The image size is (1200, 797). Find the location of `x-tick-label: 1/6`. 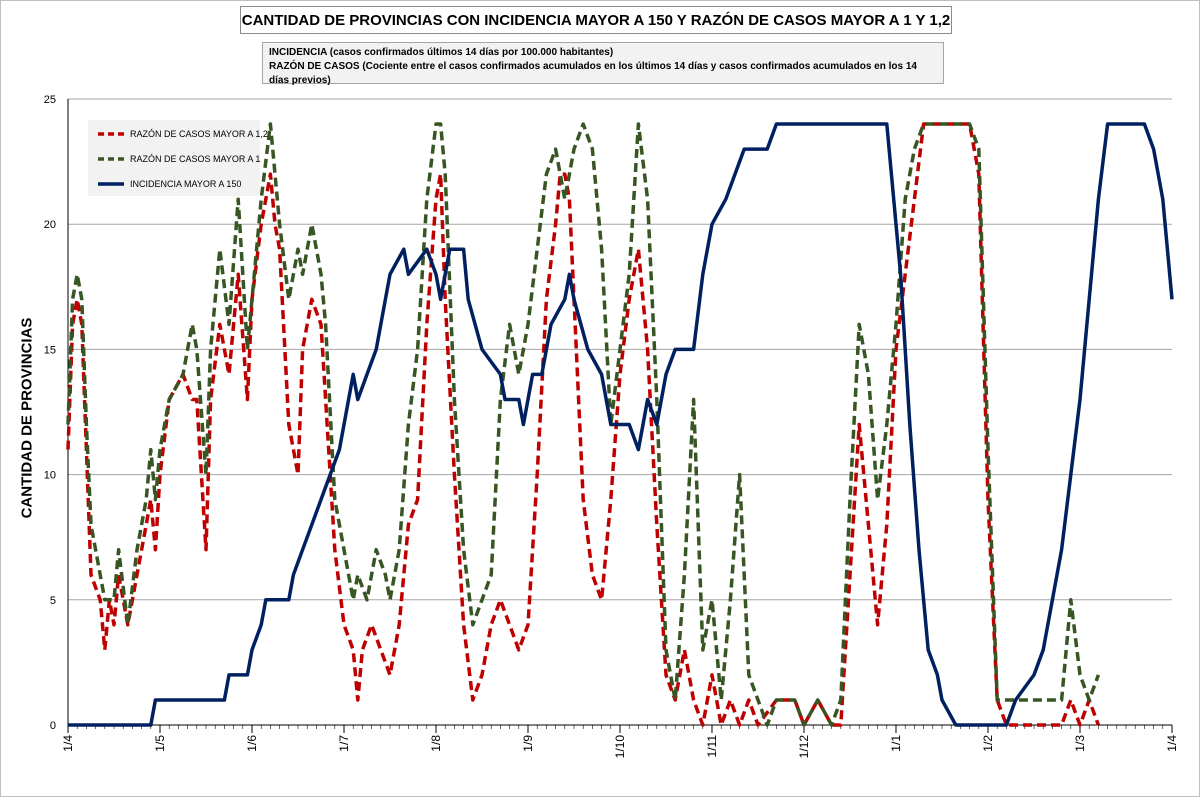

x-tick-label: 1/6 is located at coordinates (252, 743).